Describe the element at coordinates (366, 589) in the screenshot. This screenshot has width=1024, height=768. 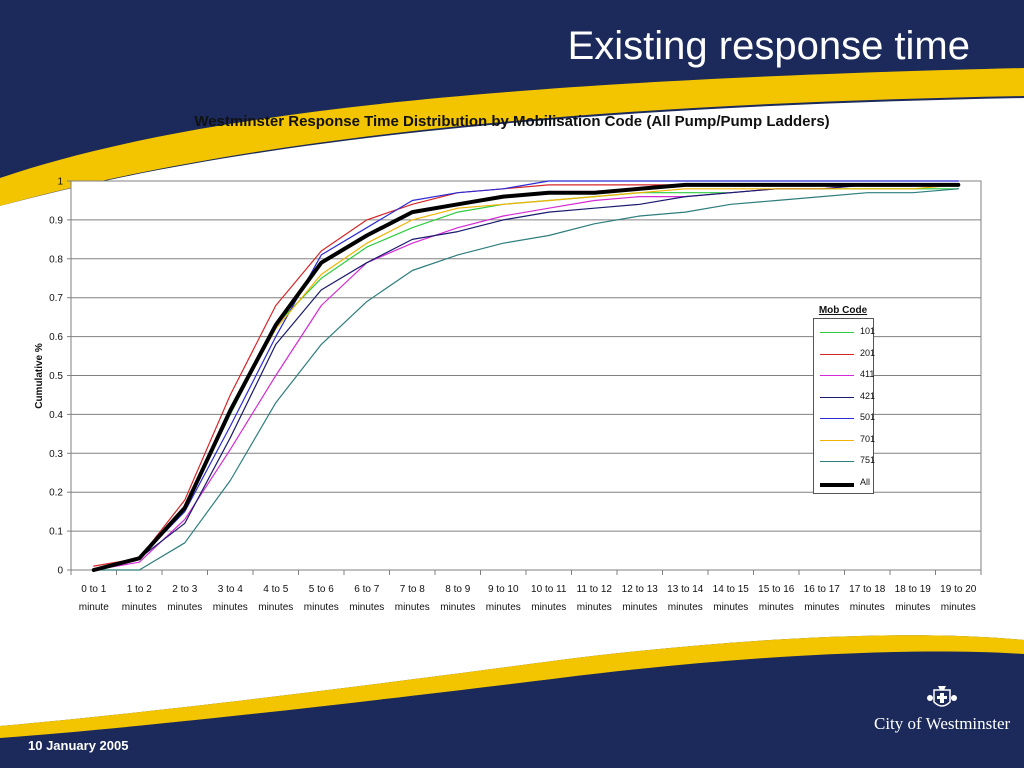
I see `x-tick-label: 6 to 7` at that location.